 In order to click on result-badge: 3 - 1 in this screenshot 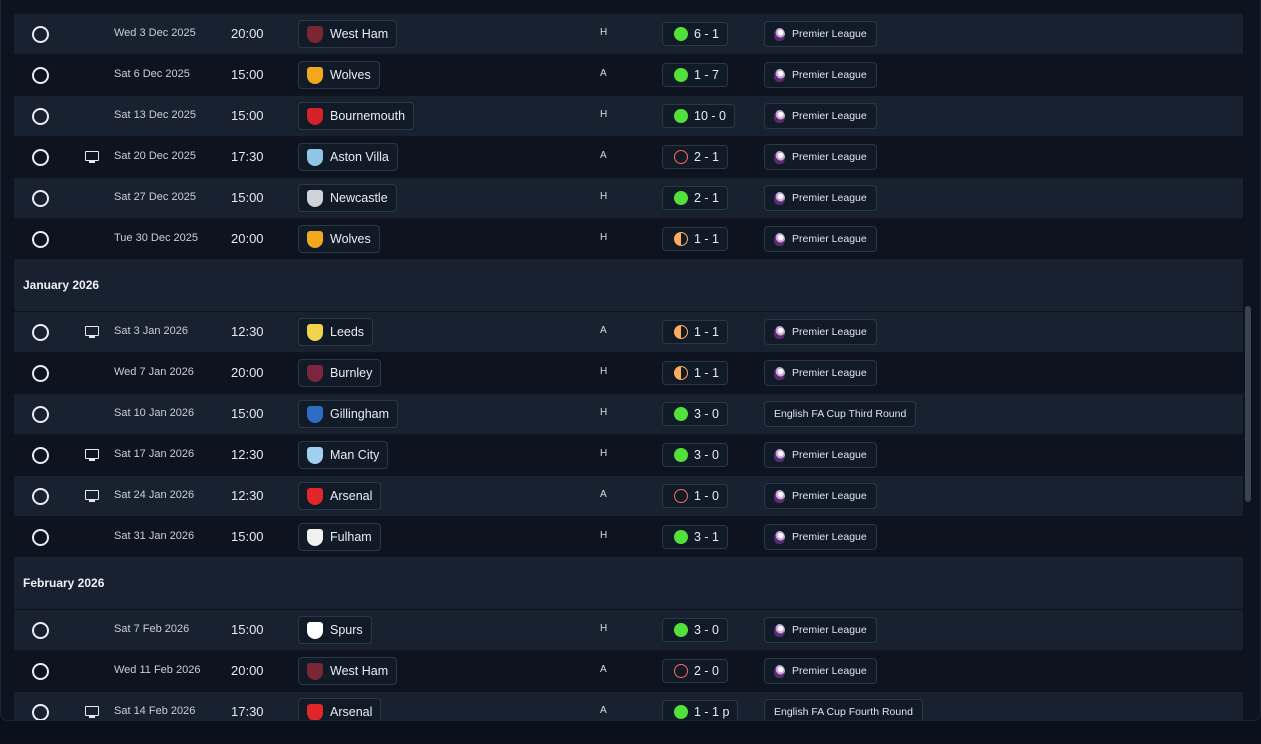, I will do `click(695, 537)`.